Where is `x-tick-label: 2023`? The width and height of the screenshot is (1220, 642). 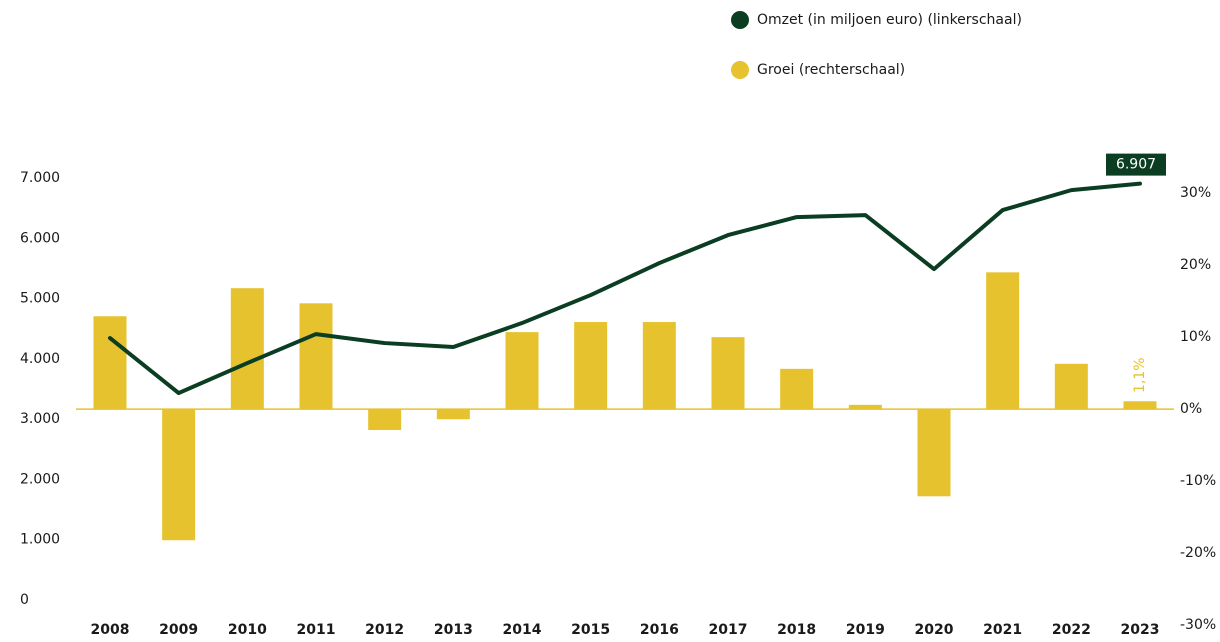 x-tick-label: 2023 is located at coordinates (1140, 630).